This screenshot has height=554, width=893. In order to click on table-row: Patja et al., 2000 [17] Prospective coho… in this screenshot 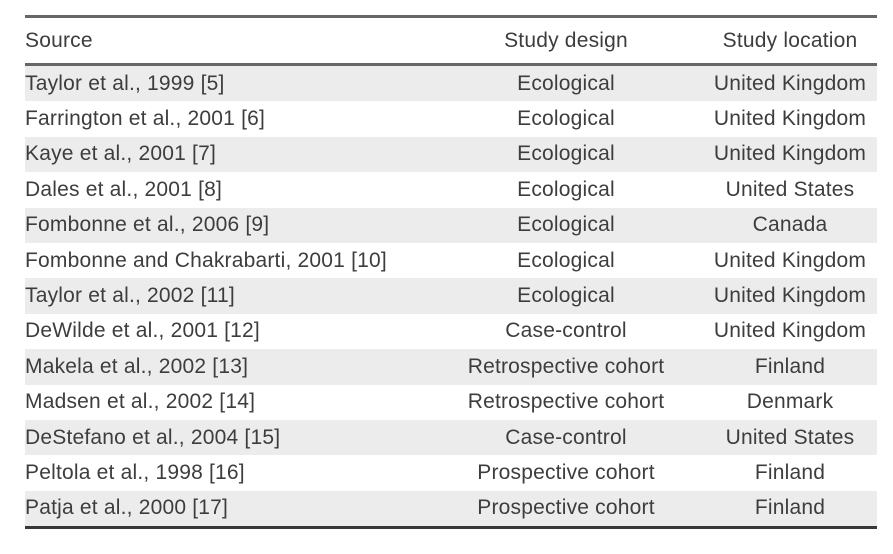, I will do `click(451, 509)`.